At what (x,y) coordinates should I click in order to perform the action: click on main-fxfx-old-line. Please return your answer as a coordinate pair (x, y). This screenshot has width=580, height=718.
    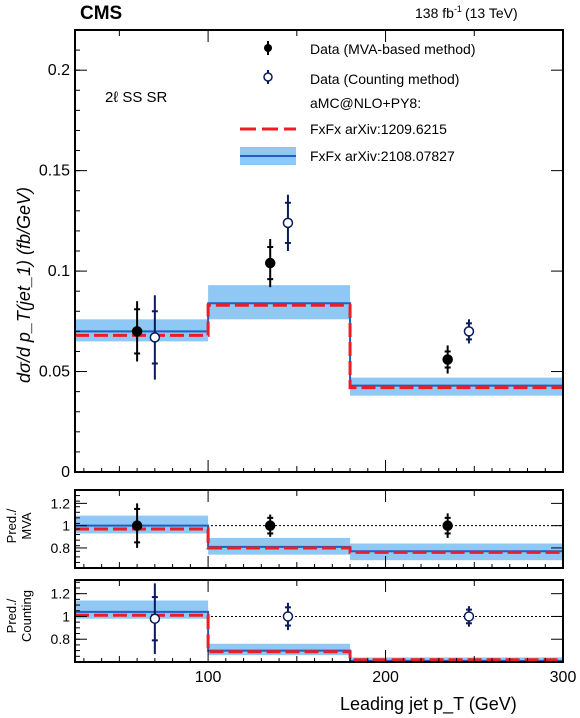
    Looking at the image, I should click on (319, 346).